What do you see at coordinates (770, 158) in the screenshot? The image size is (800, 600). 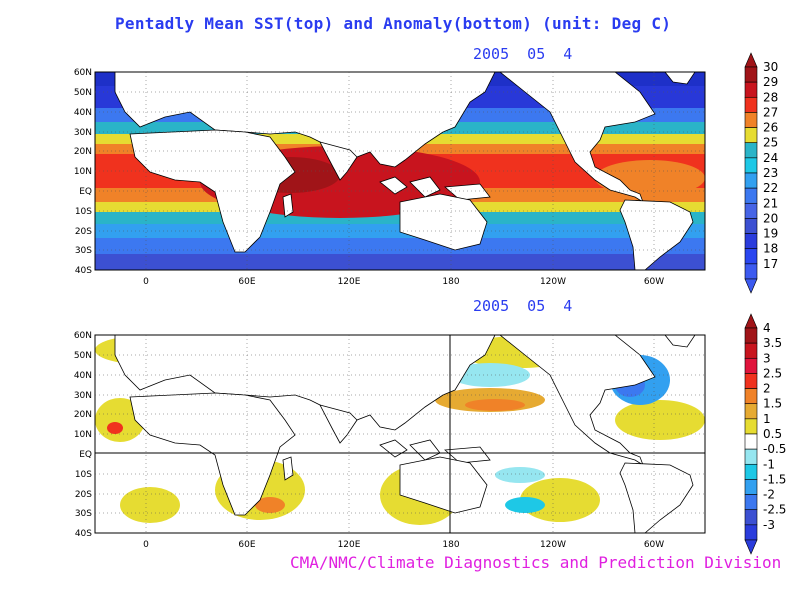 I see `sst-colorbar-label: 24` at bounding box center [770, 158].